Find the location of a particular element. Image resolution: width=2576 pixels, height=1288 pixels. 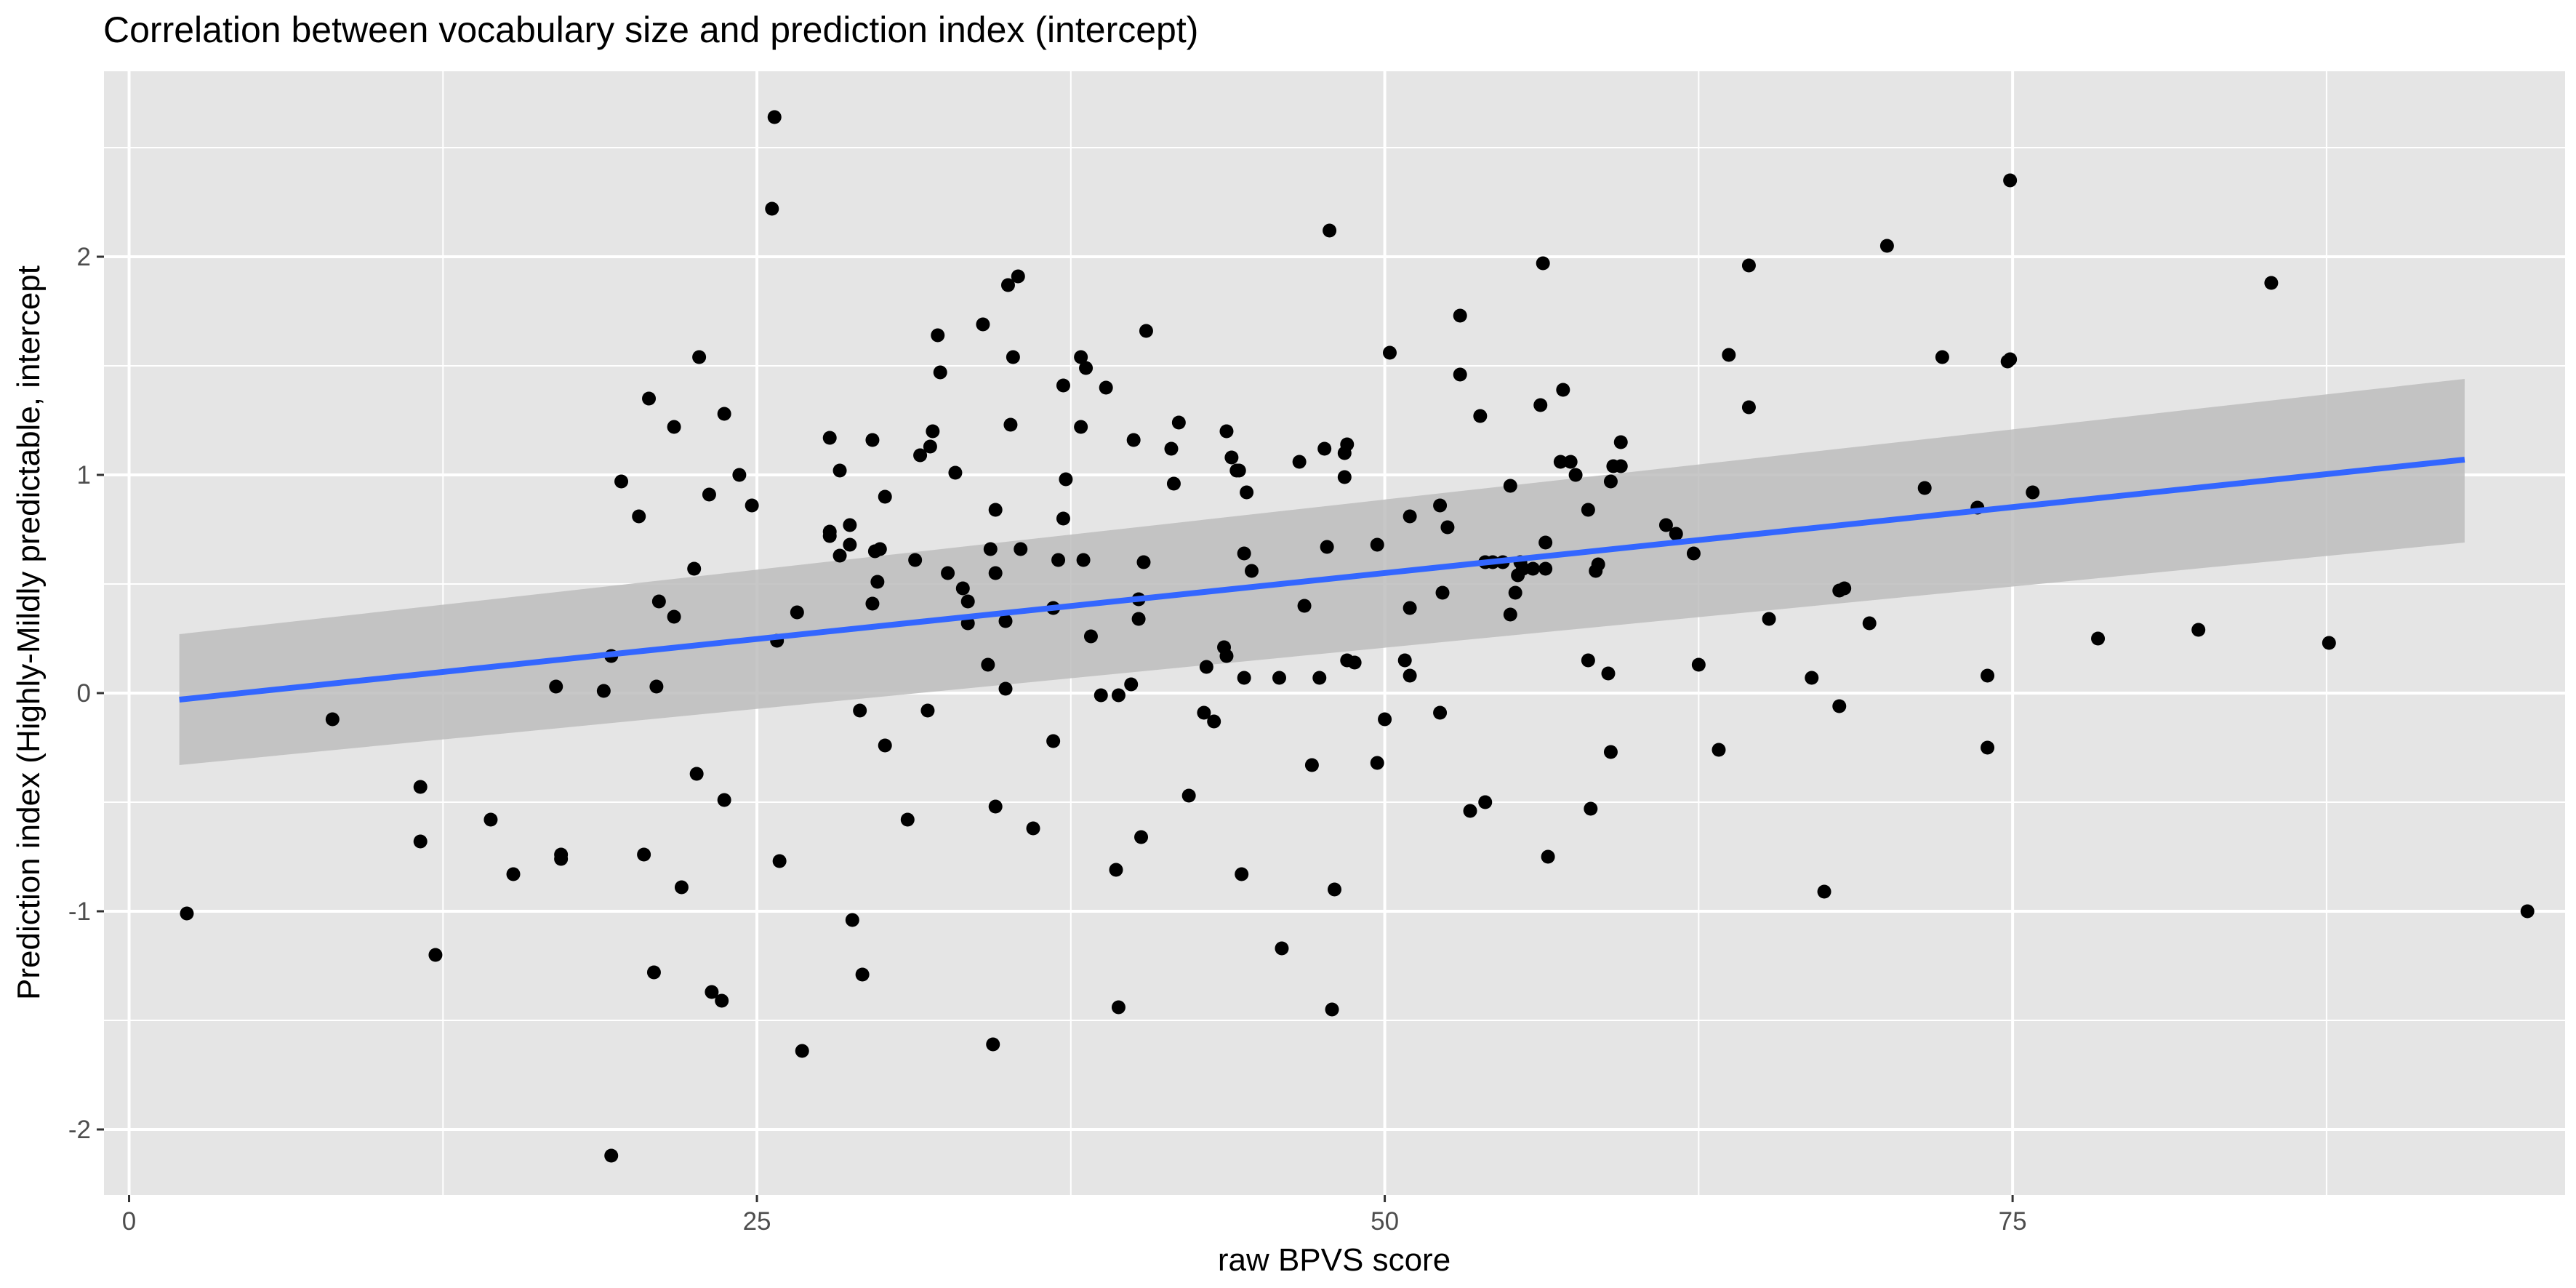

x-tick-label: 0 is located at coordinates (129, 1221).